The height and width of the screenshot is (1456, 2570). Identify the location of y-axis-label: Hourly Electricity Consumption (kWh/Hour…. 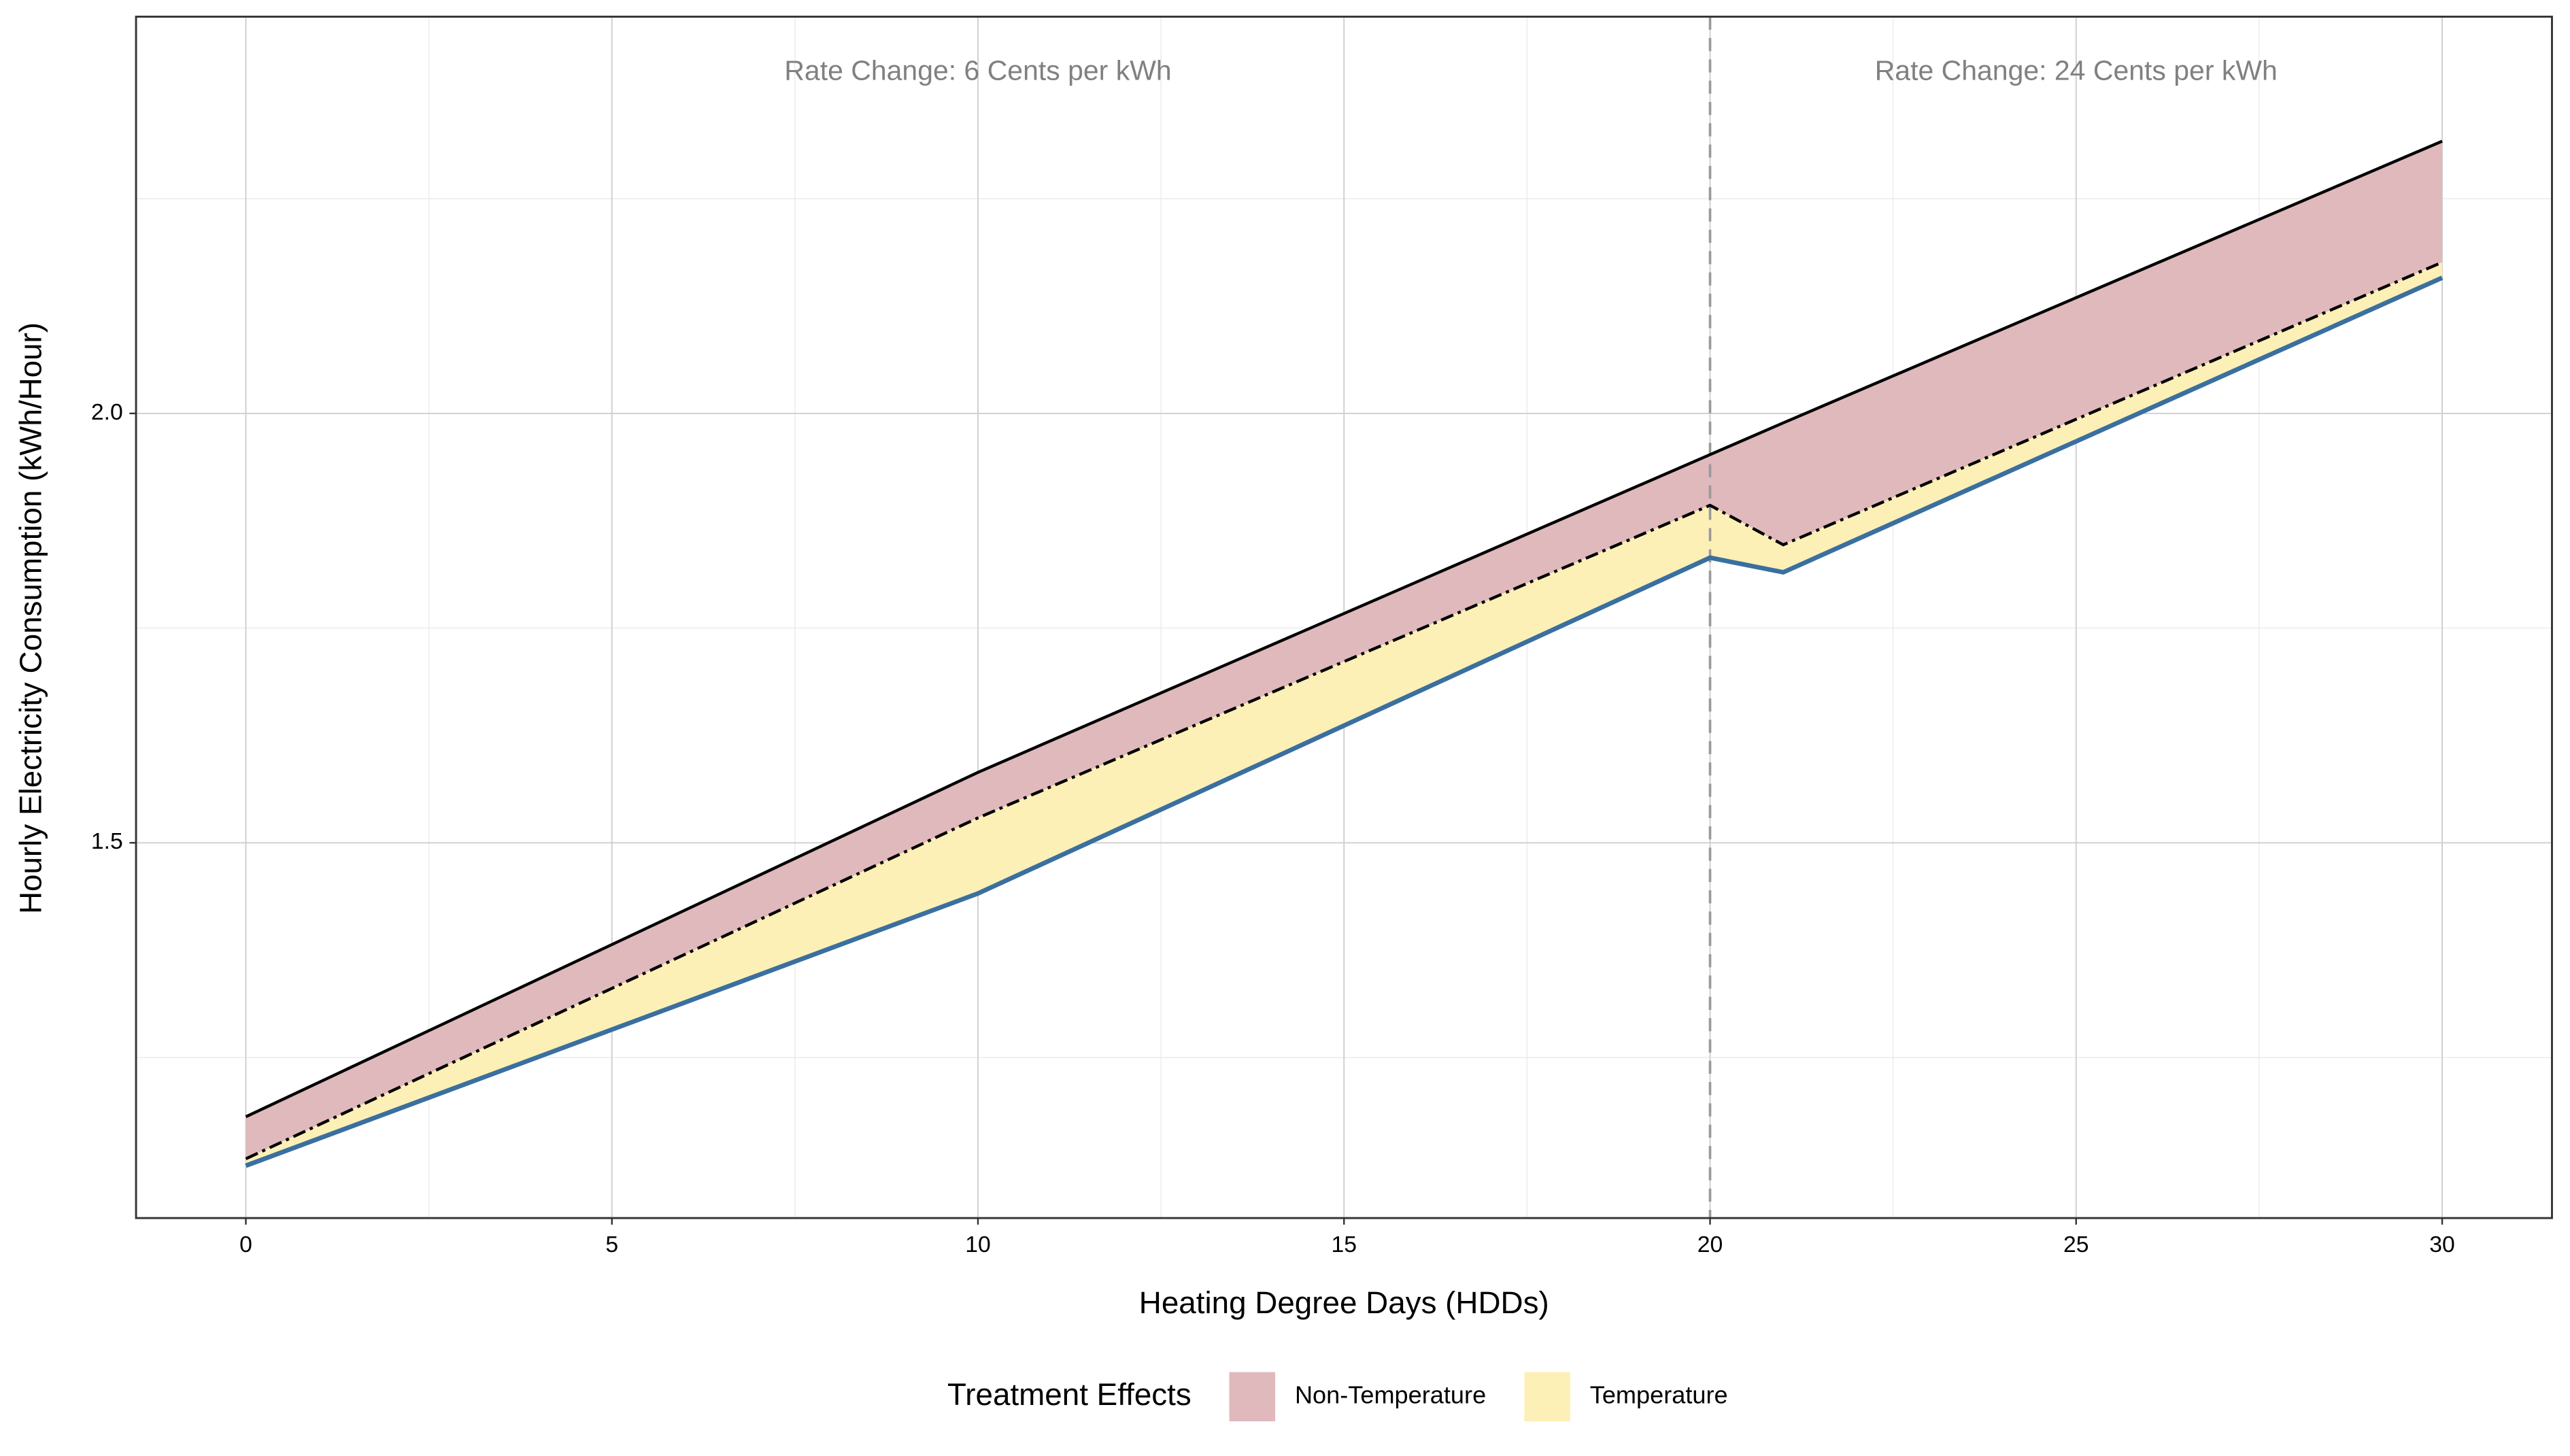
(31, 618).